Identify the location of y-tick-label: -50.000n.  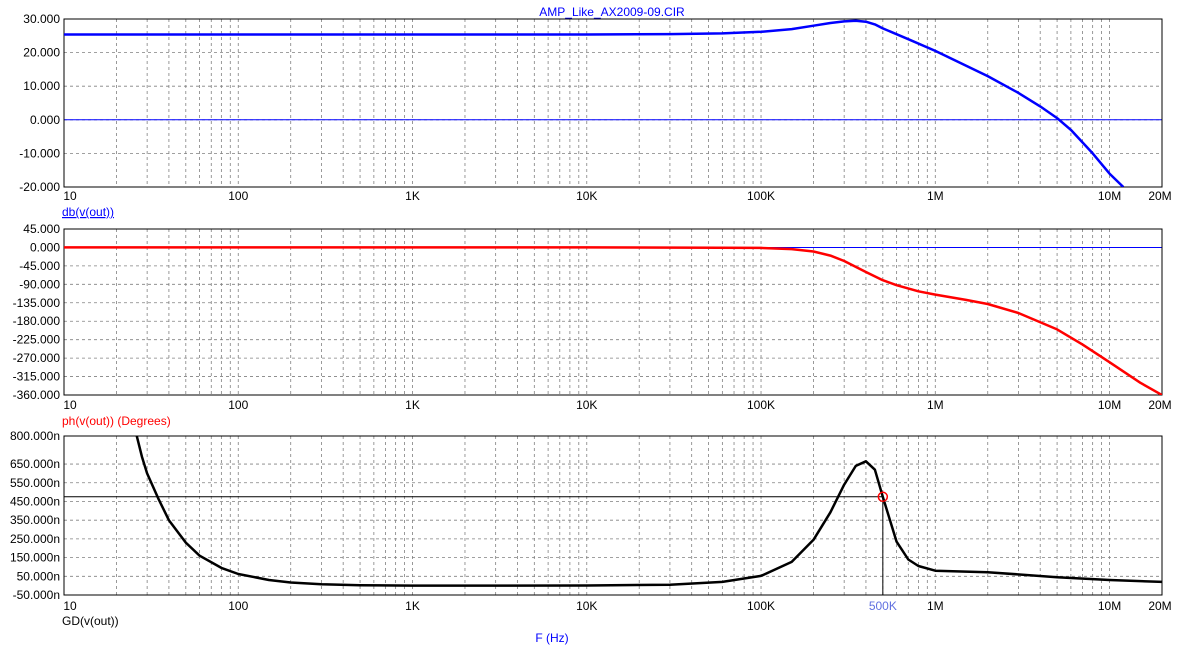
(36, 595).